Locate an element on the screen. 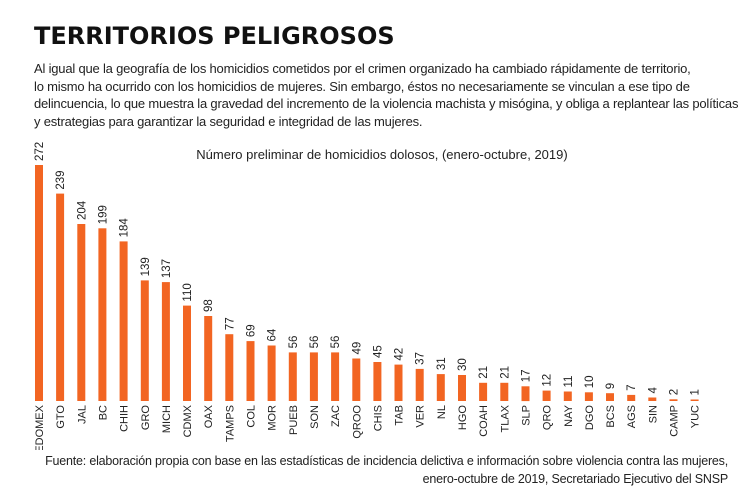 This screenshot has width=750, height=499. bar-yuc is located at coordinates (694, 400).